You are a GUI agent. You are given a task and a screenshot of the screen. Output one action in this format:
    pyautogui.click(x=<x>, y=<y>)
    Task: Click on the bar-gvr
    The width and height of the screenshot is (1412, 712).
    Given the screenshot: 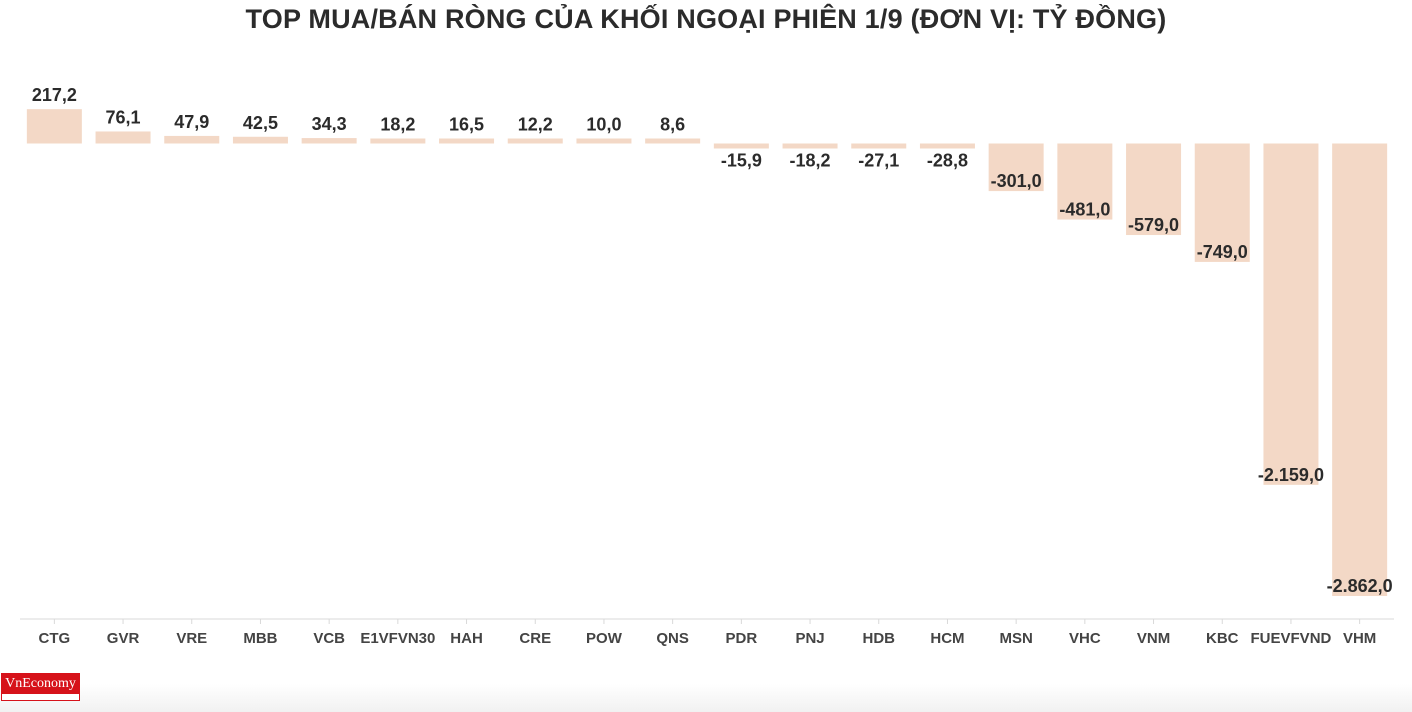 What is the action you would take?
    pyautogui.click(x=123, y=137)
    